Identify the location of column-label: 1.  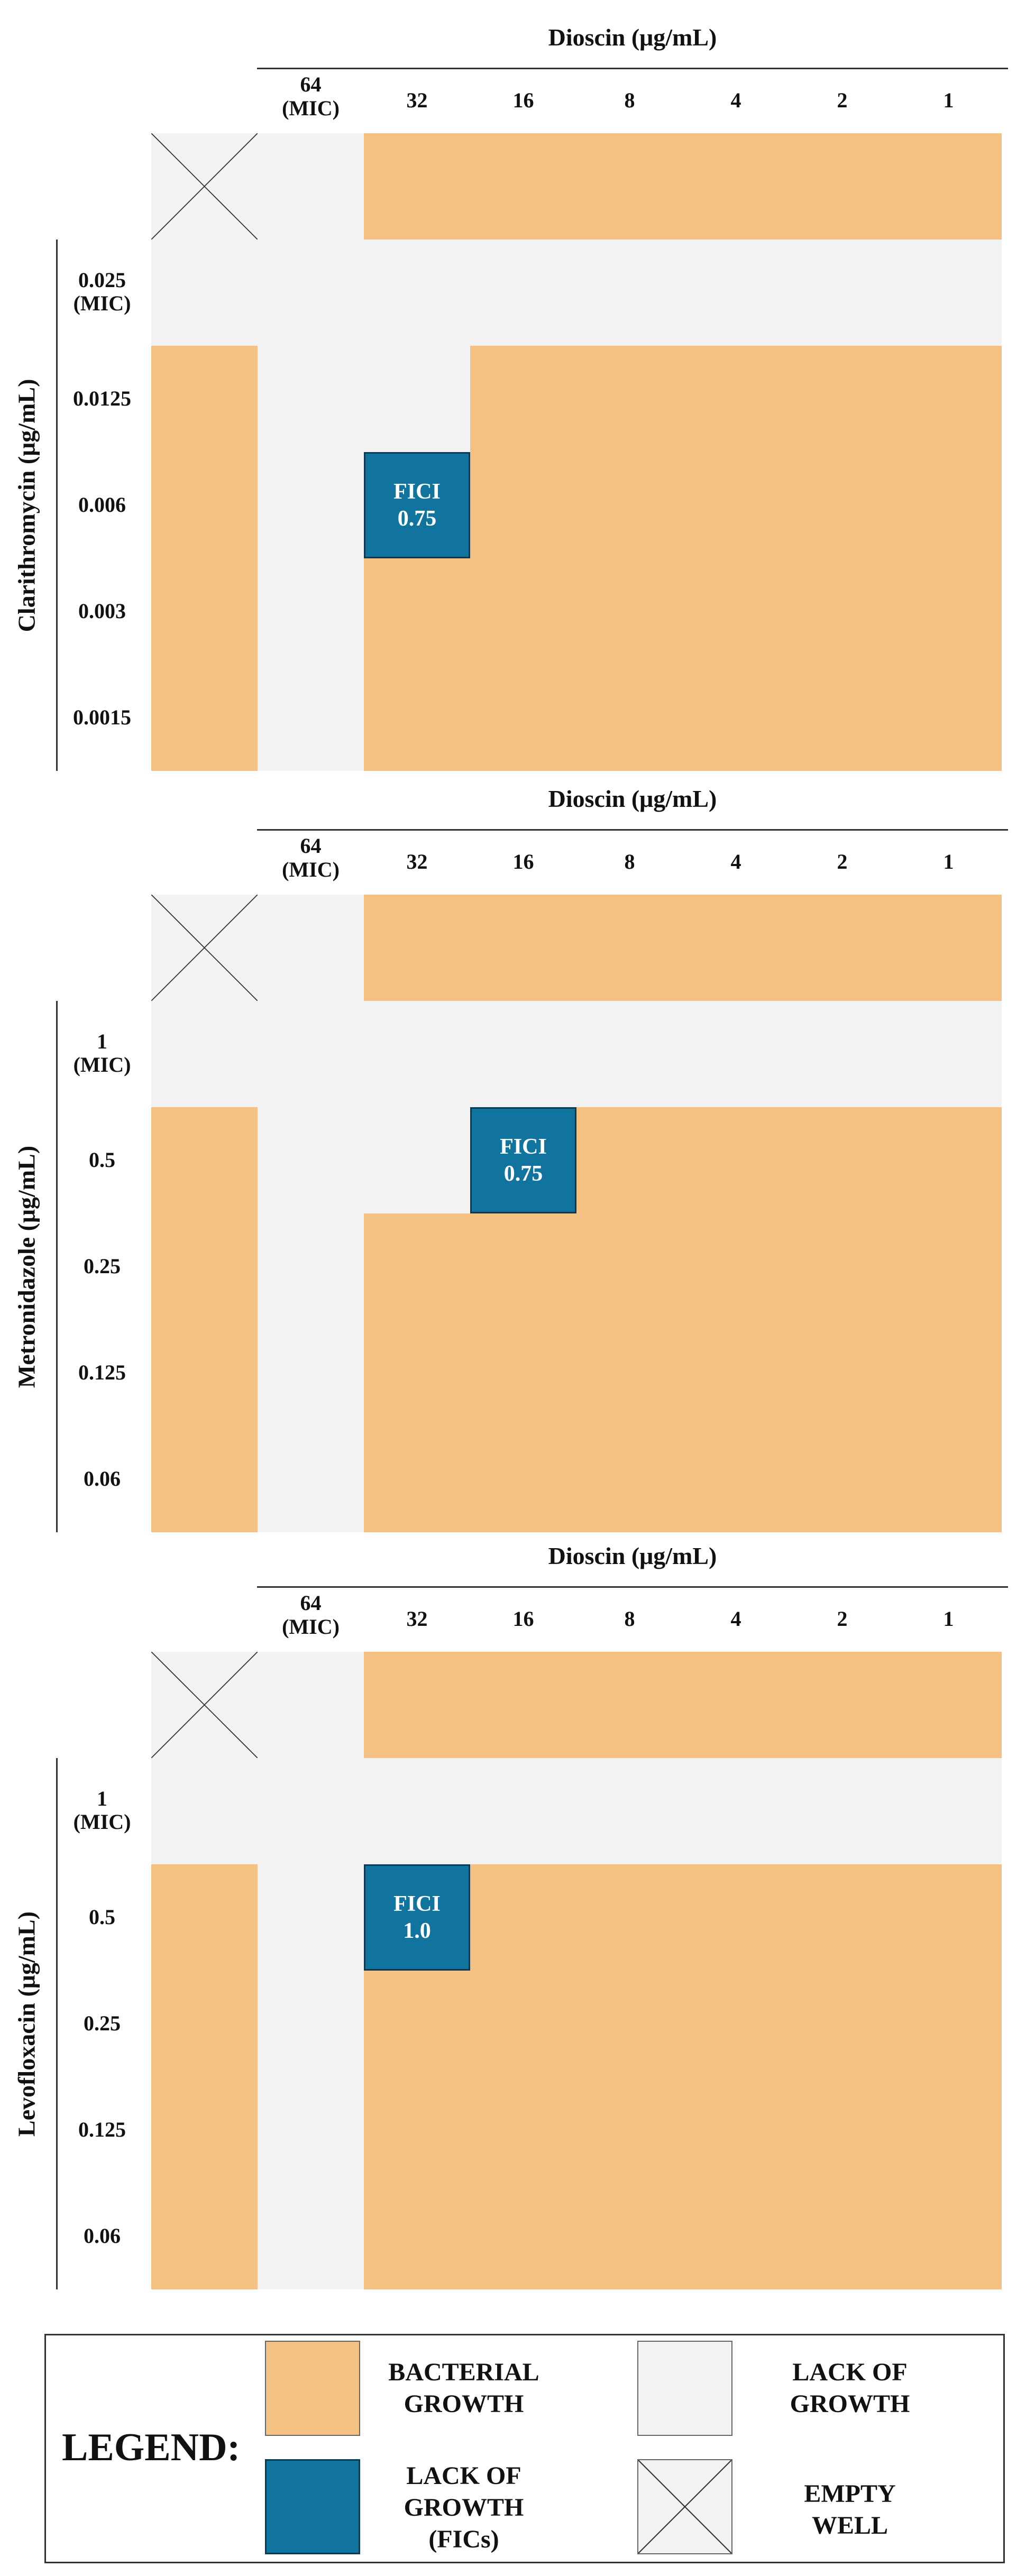
(948, 862).